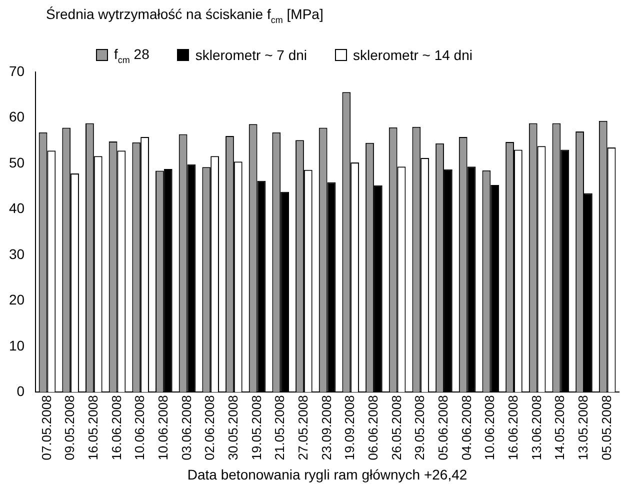  I want to click on legend-label: sklerometr ~ 14 dni, so click(412, 55).